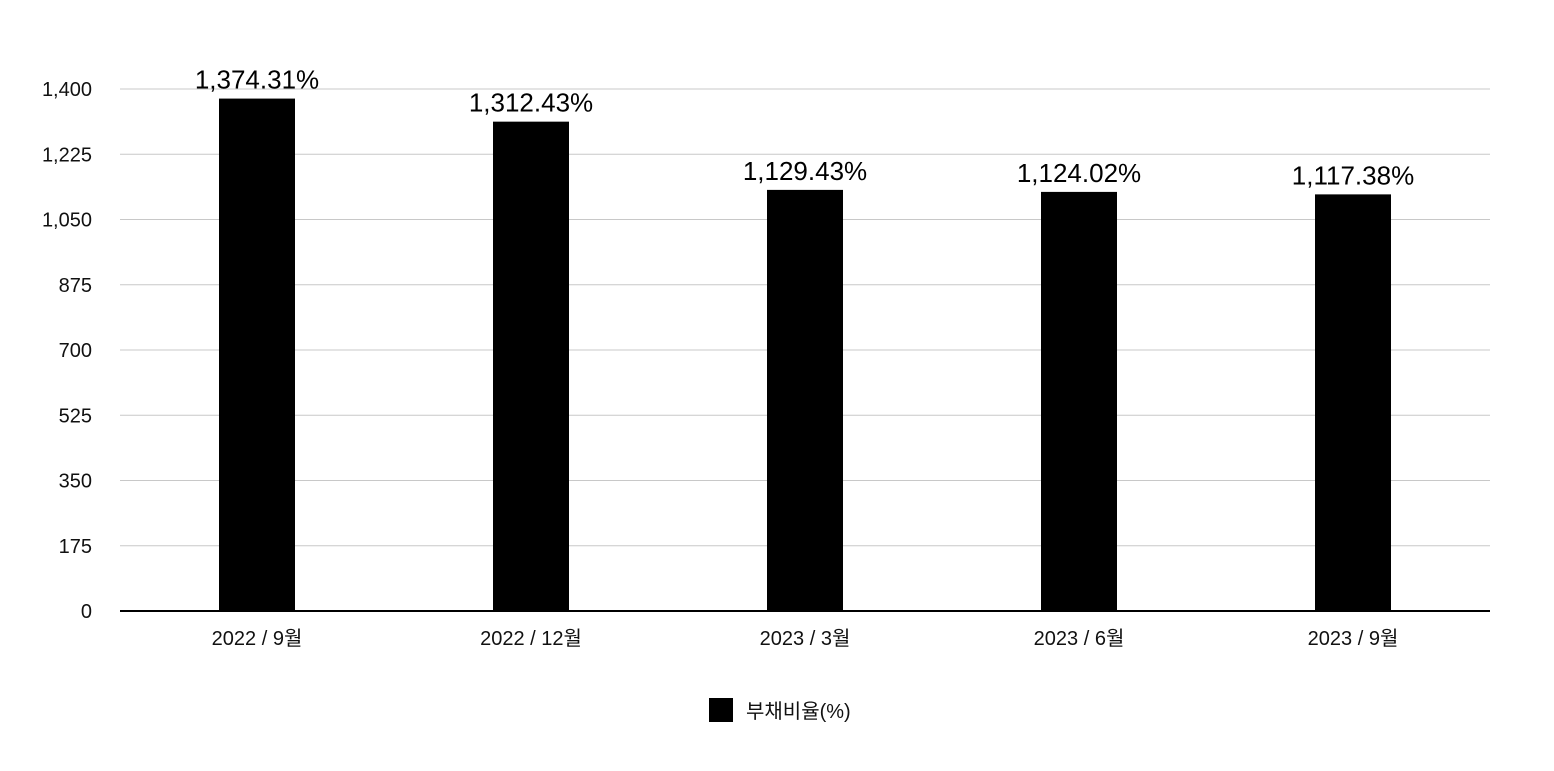 The width and height of the screenshot is (1554, 771). I want to click on y-tick-label: 1,400, so click(67, 90).